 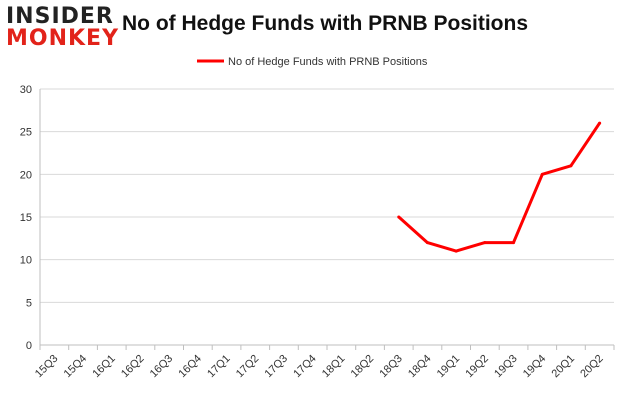 I want to click on y-tick-label: 10, so click(x=26, y=261).